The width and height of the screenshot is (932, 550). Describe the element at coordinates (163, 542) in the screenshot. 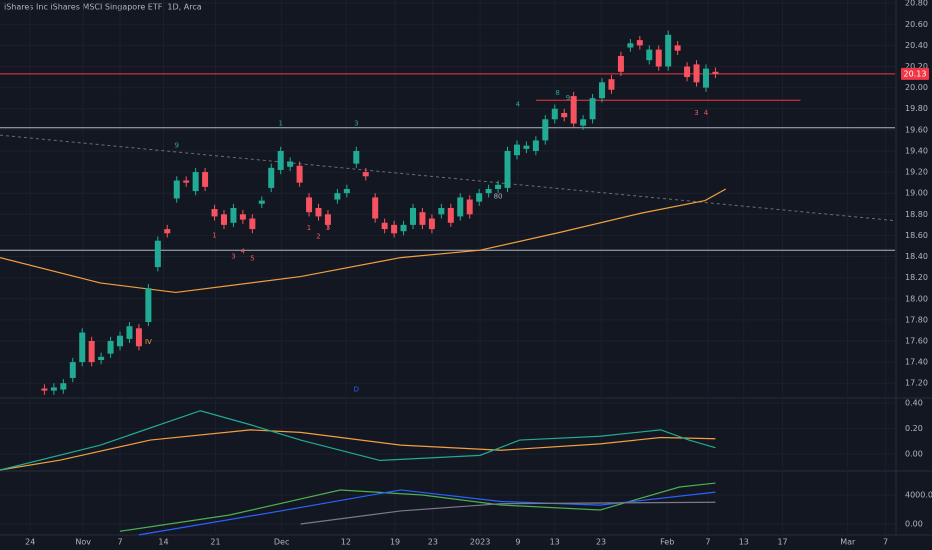

I see `x-tick-label: 14` at that location.